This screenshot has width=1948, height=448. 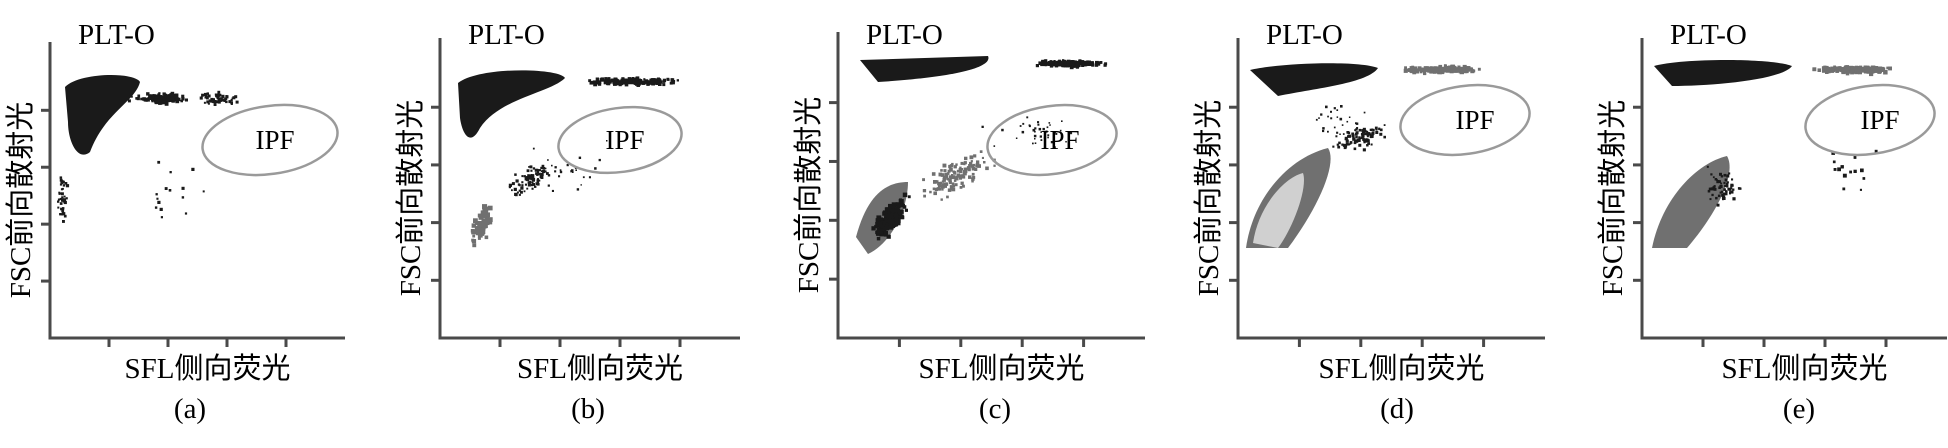 I want to click on panel-caption: (c), so click(x=995, y=409).